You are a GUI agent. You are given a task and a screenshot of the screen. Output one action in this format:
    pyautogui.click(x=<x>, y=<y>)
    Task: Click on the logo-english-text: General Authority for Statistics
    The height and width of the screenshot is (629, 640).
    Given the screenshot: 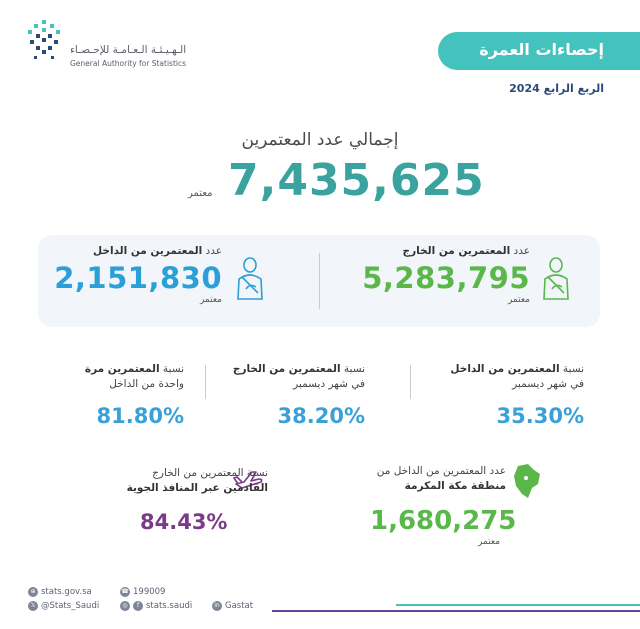 What is the action you would take?
    pyautogui.click(x=128, y=63)
    